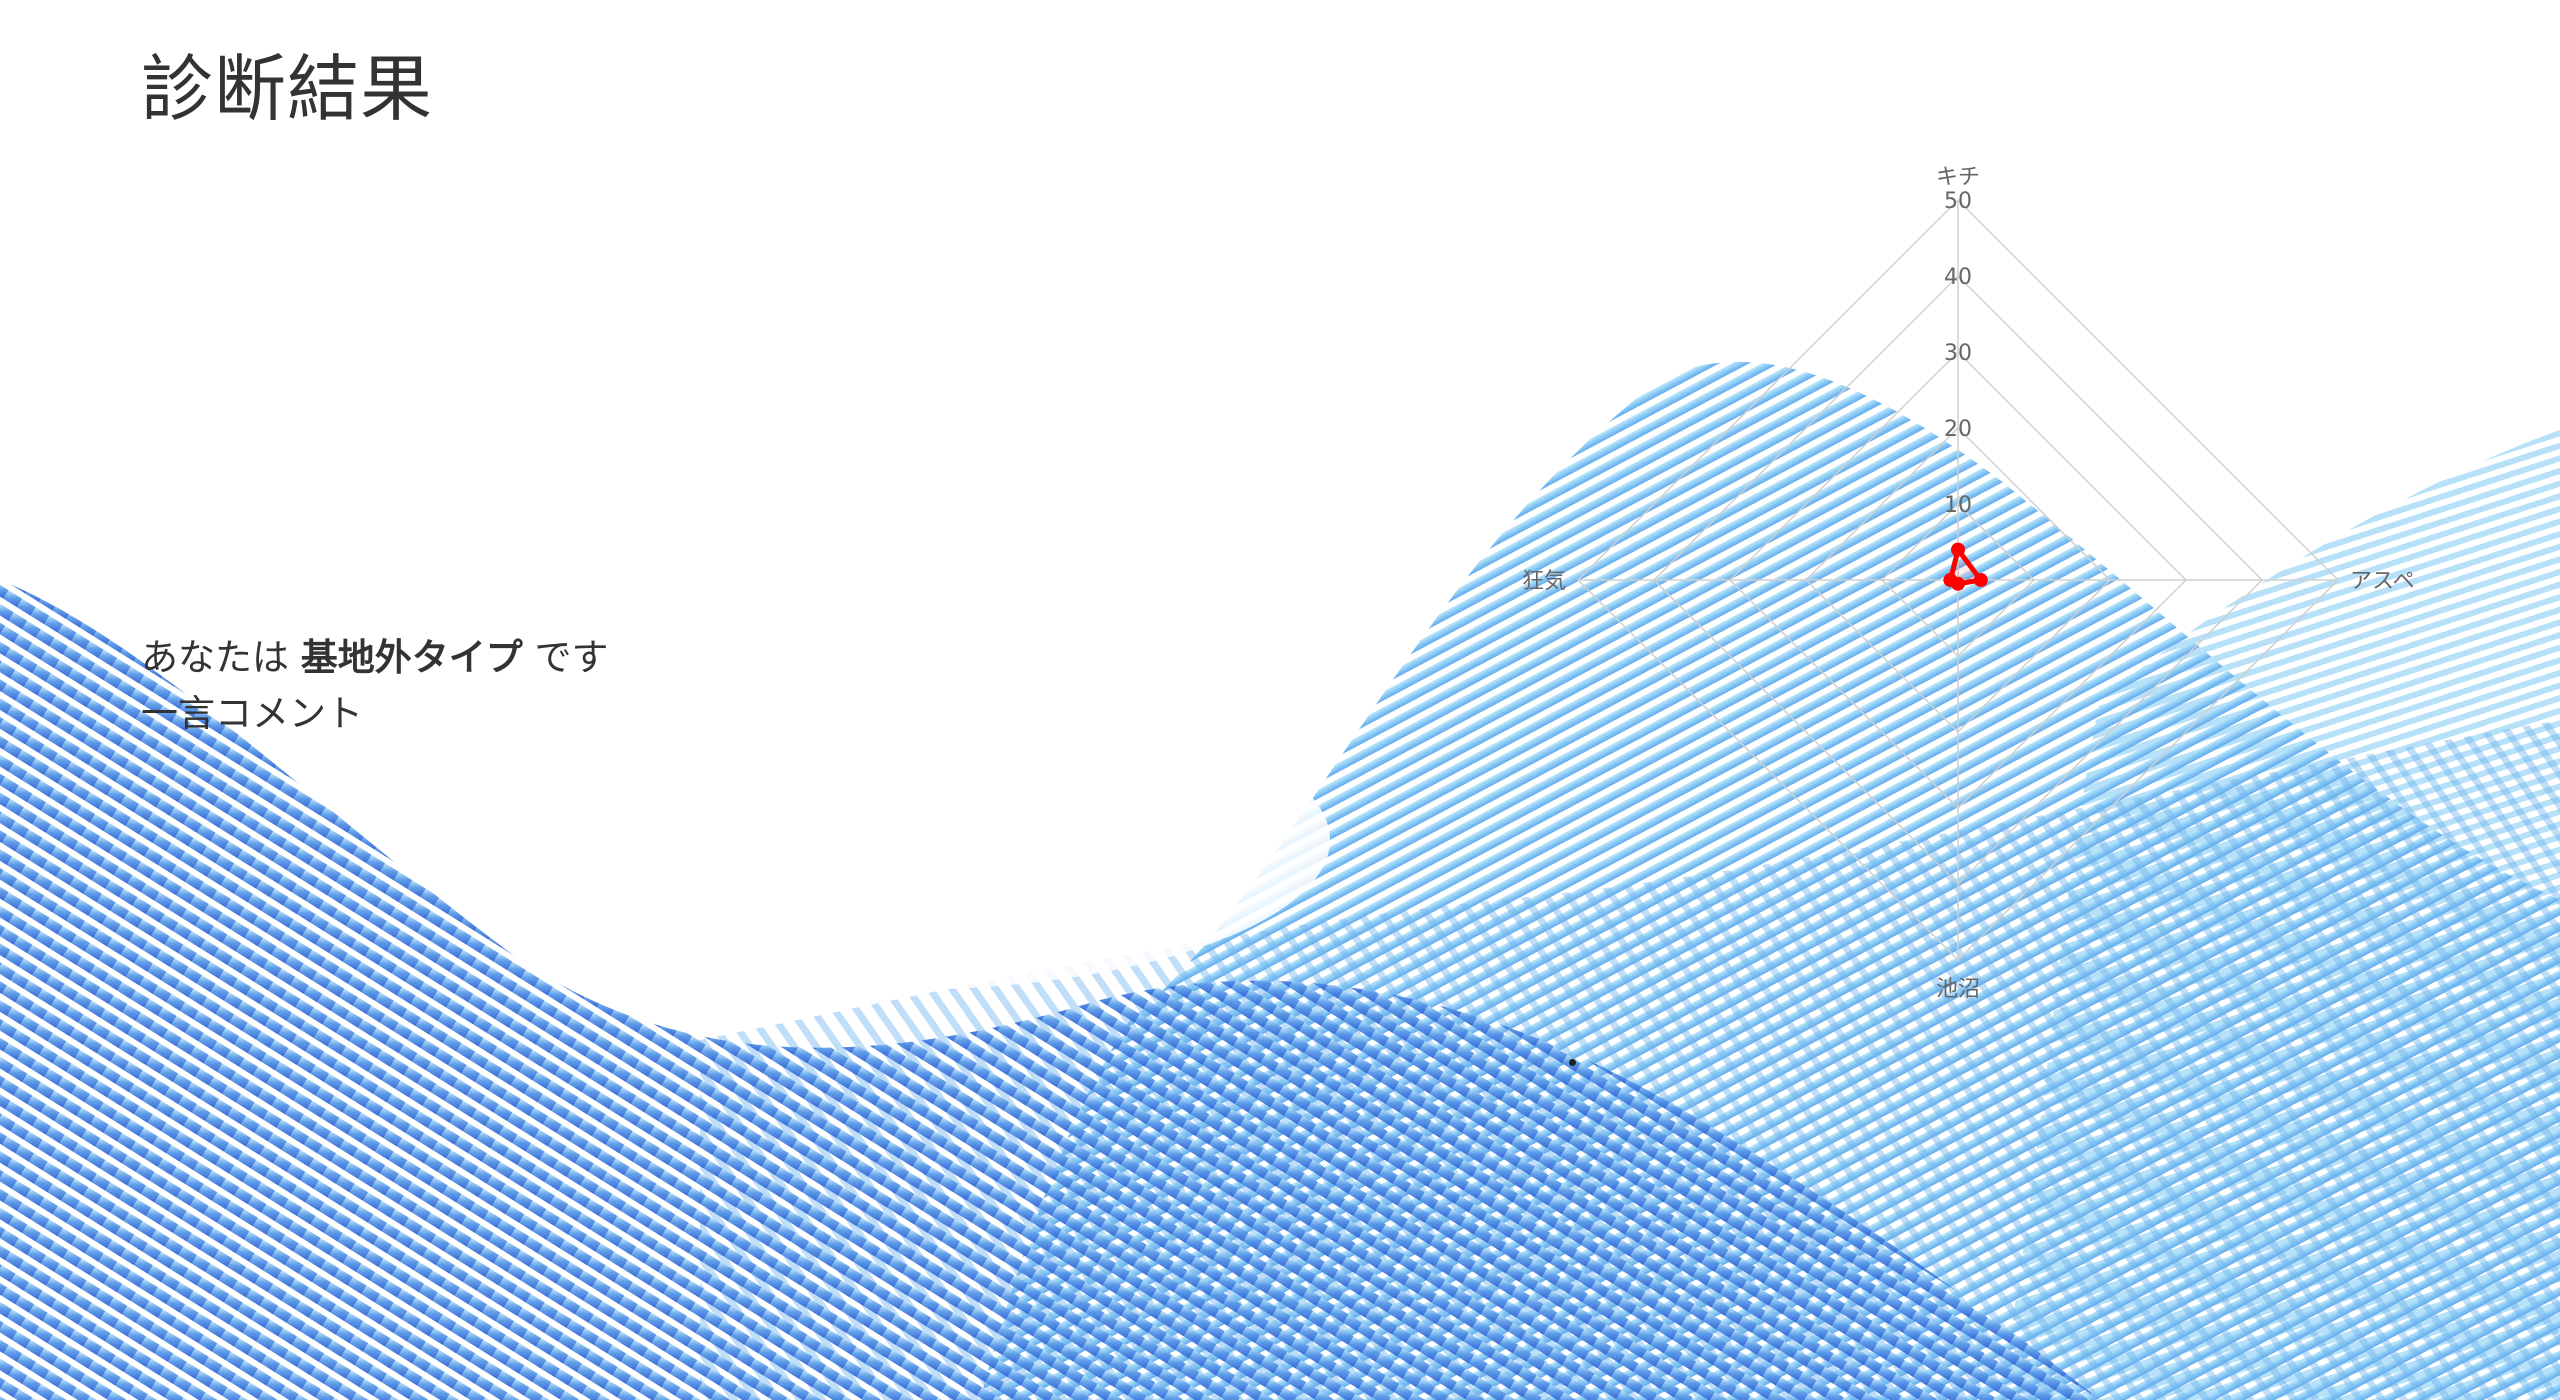 The width and height of the screenshot is (2560, 1400). Describe the element at coordinates (571, 657) in the screenshot. I see `result-suffix: です` at that location.